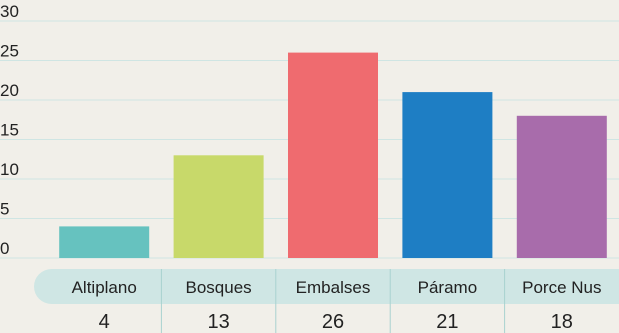 The height and width of the screenshot is (333, 619). I want to click on x-tick-label: Altiplano, so click(104, 287).